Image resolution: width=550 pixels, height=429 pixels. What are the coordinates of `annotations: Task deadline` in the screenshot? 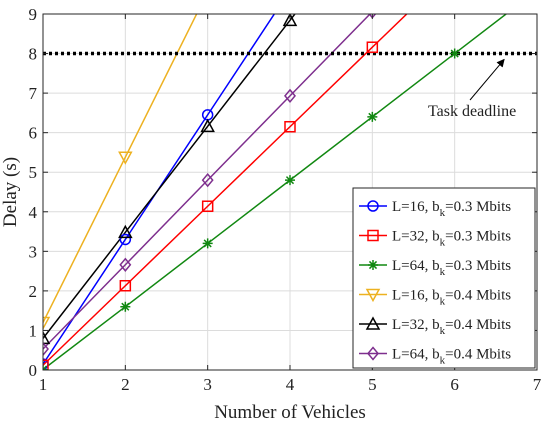 It's located at (472, 89).